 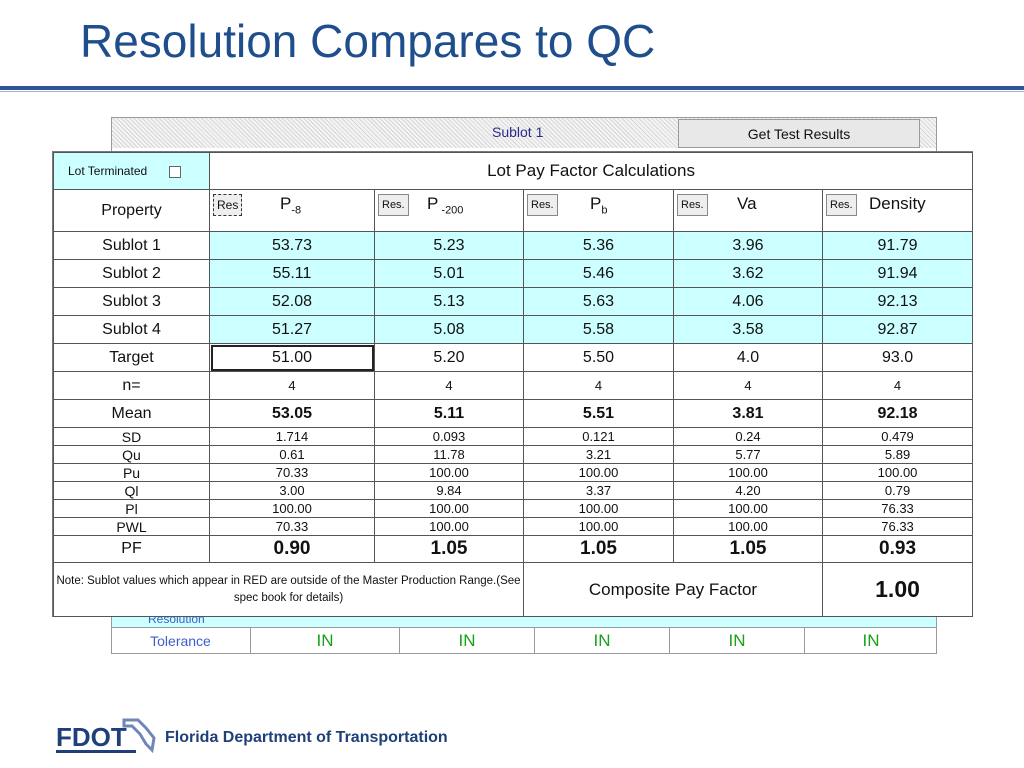 I want to click on table-cell: 53.73, so click(x=292, y=245).